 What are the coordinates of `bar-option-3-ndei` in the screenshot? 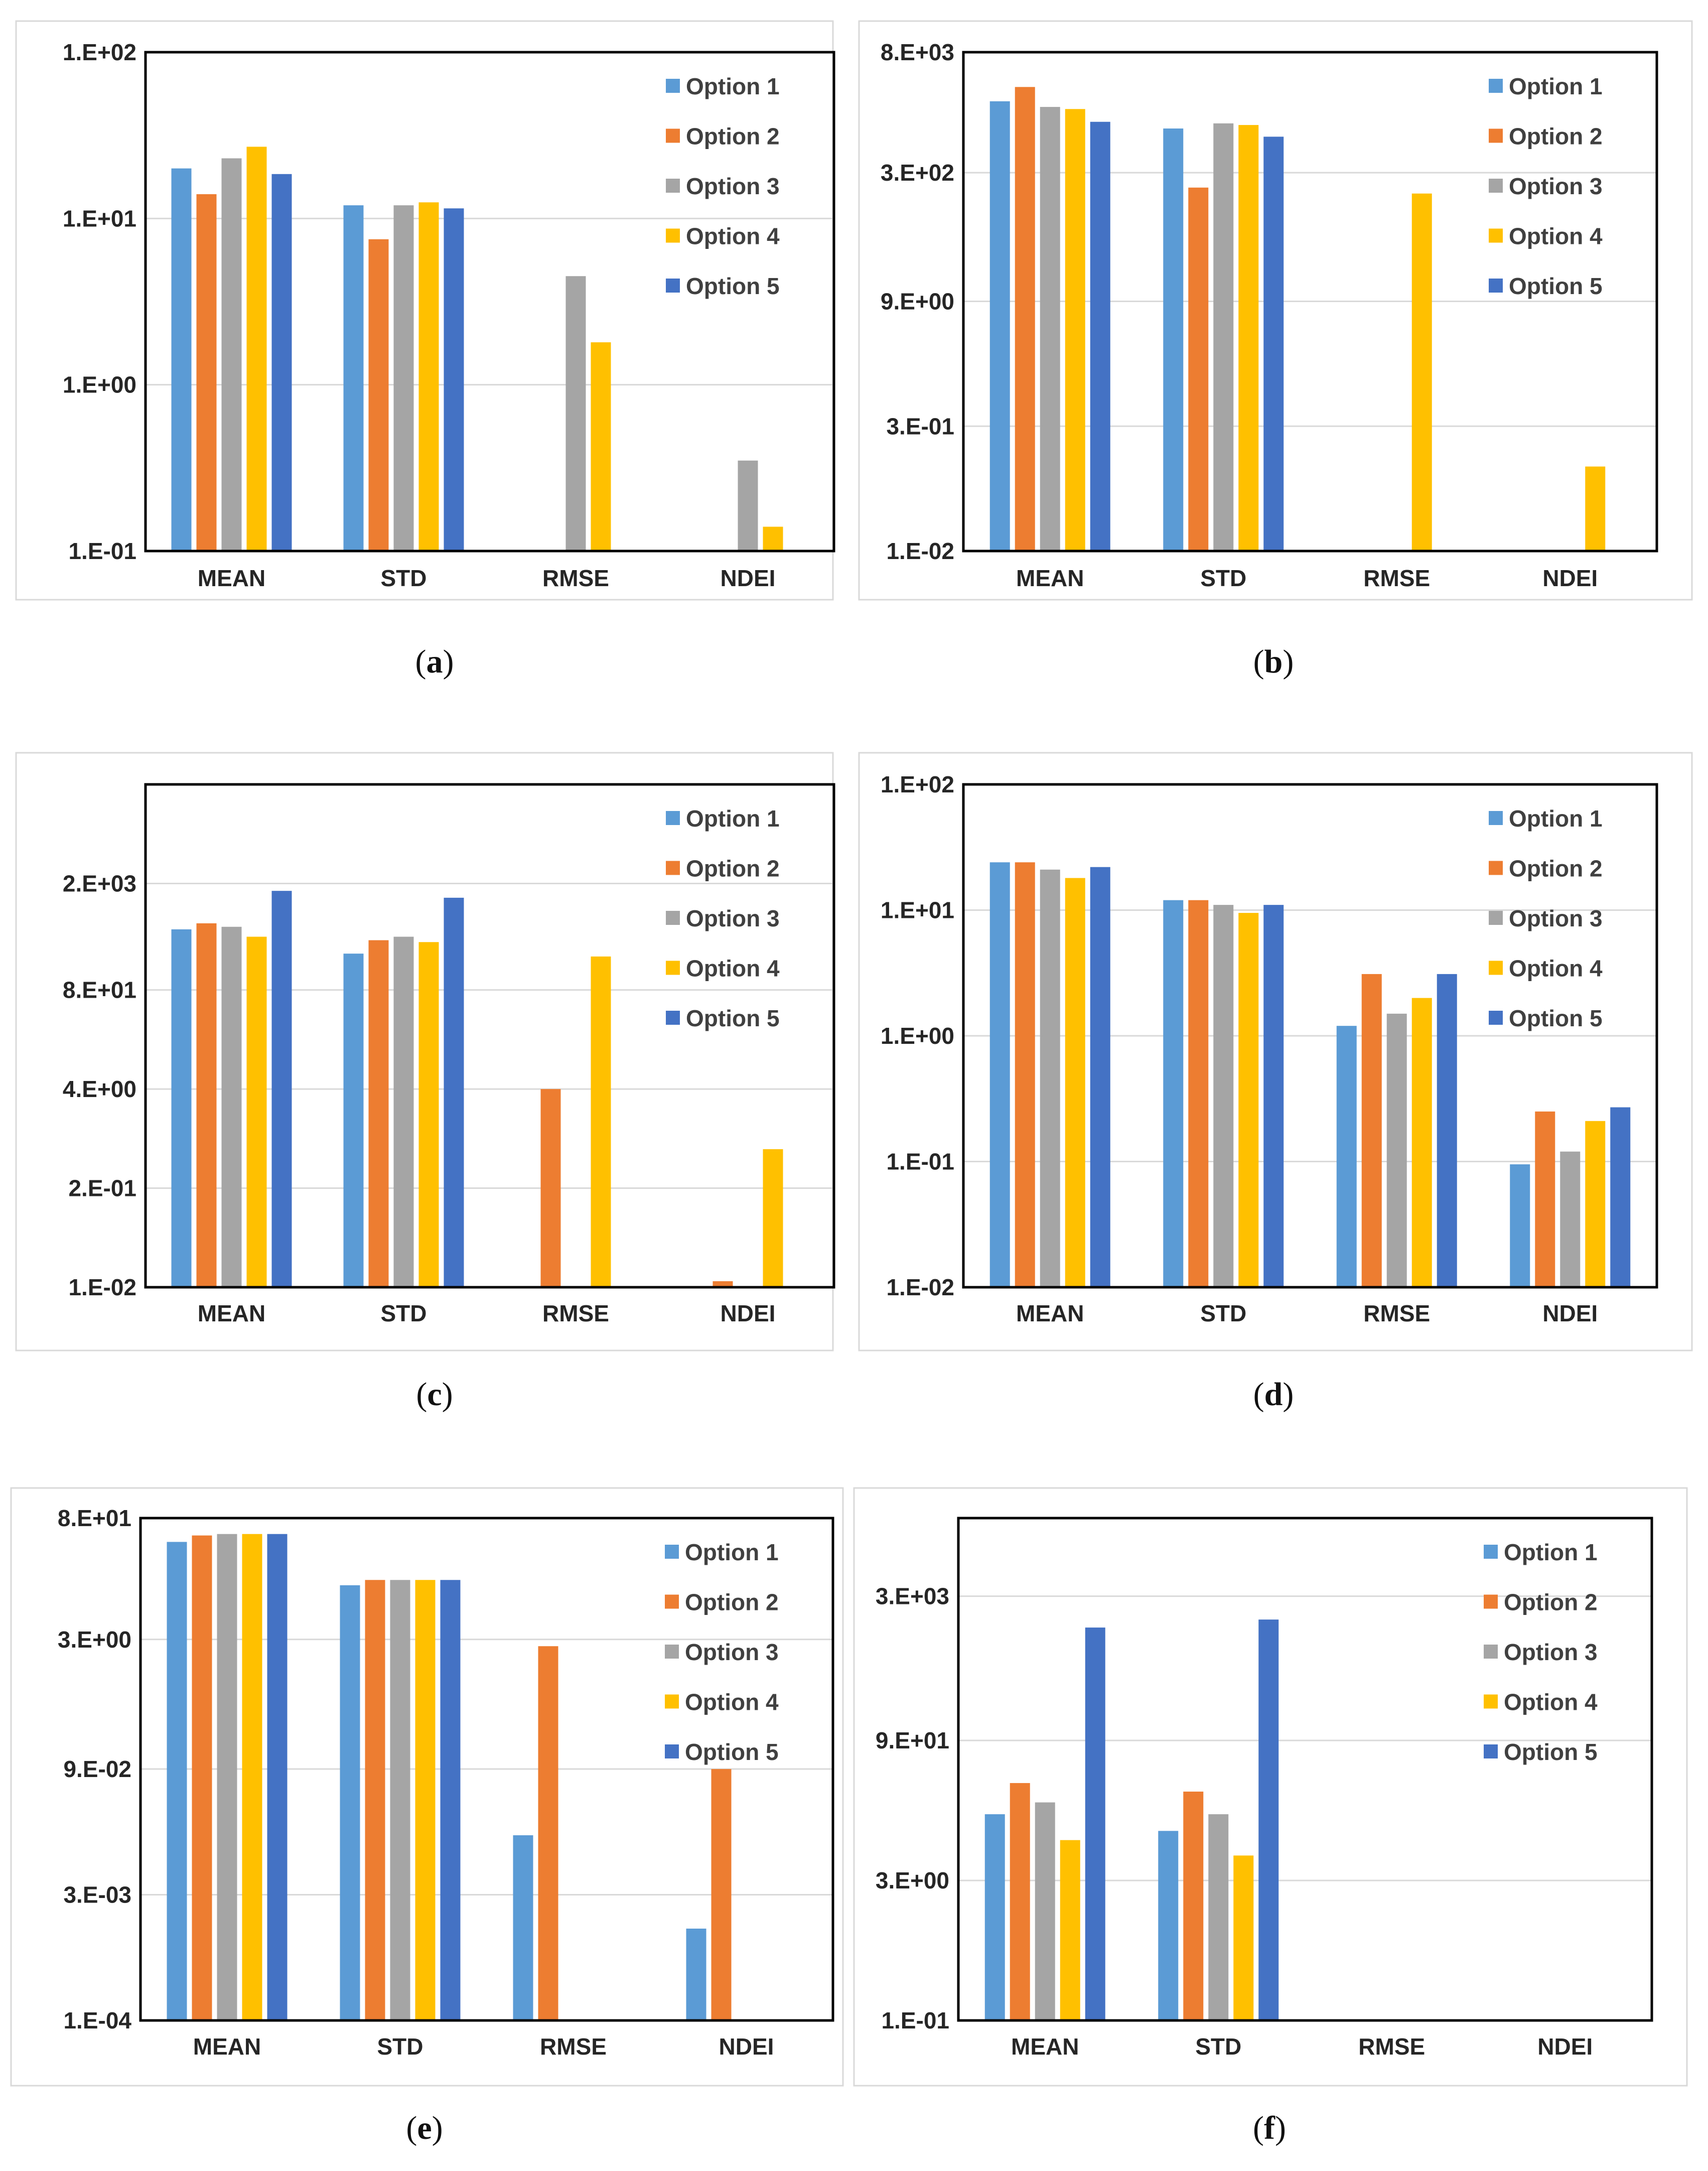 It's located at (1570, 1219).